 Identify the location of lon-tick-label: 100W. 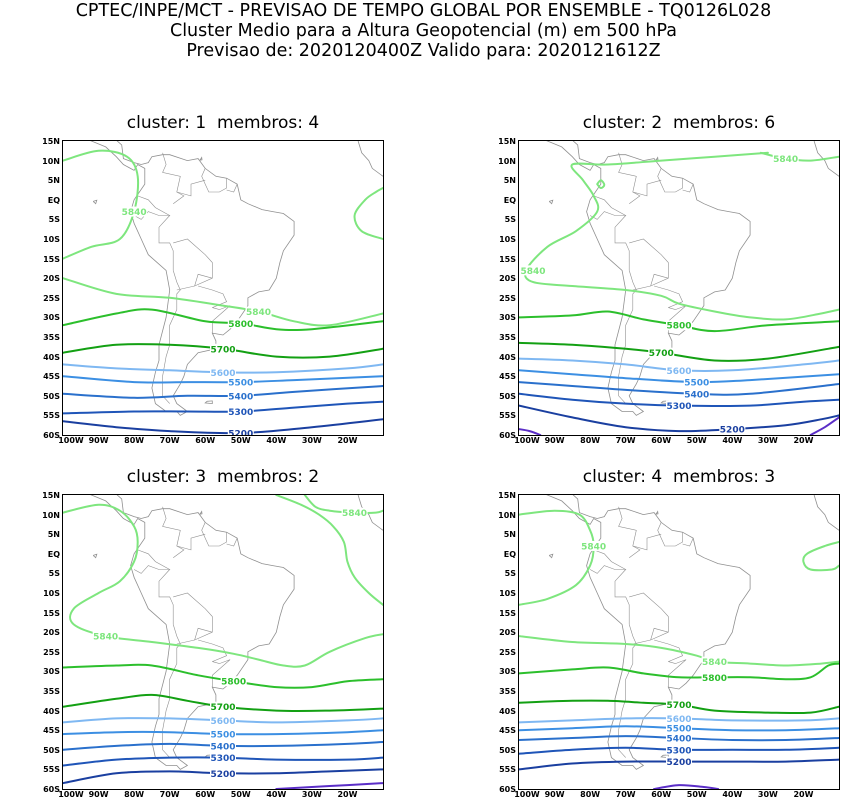
(71, 440).